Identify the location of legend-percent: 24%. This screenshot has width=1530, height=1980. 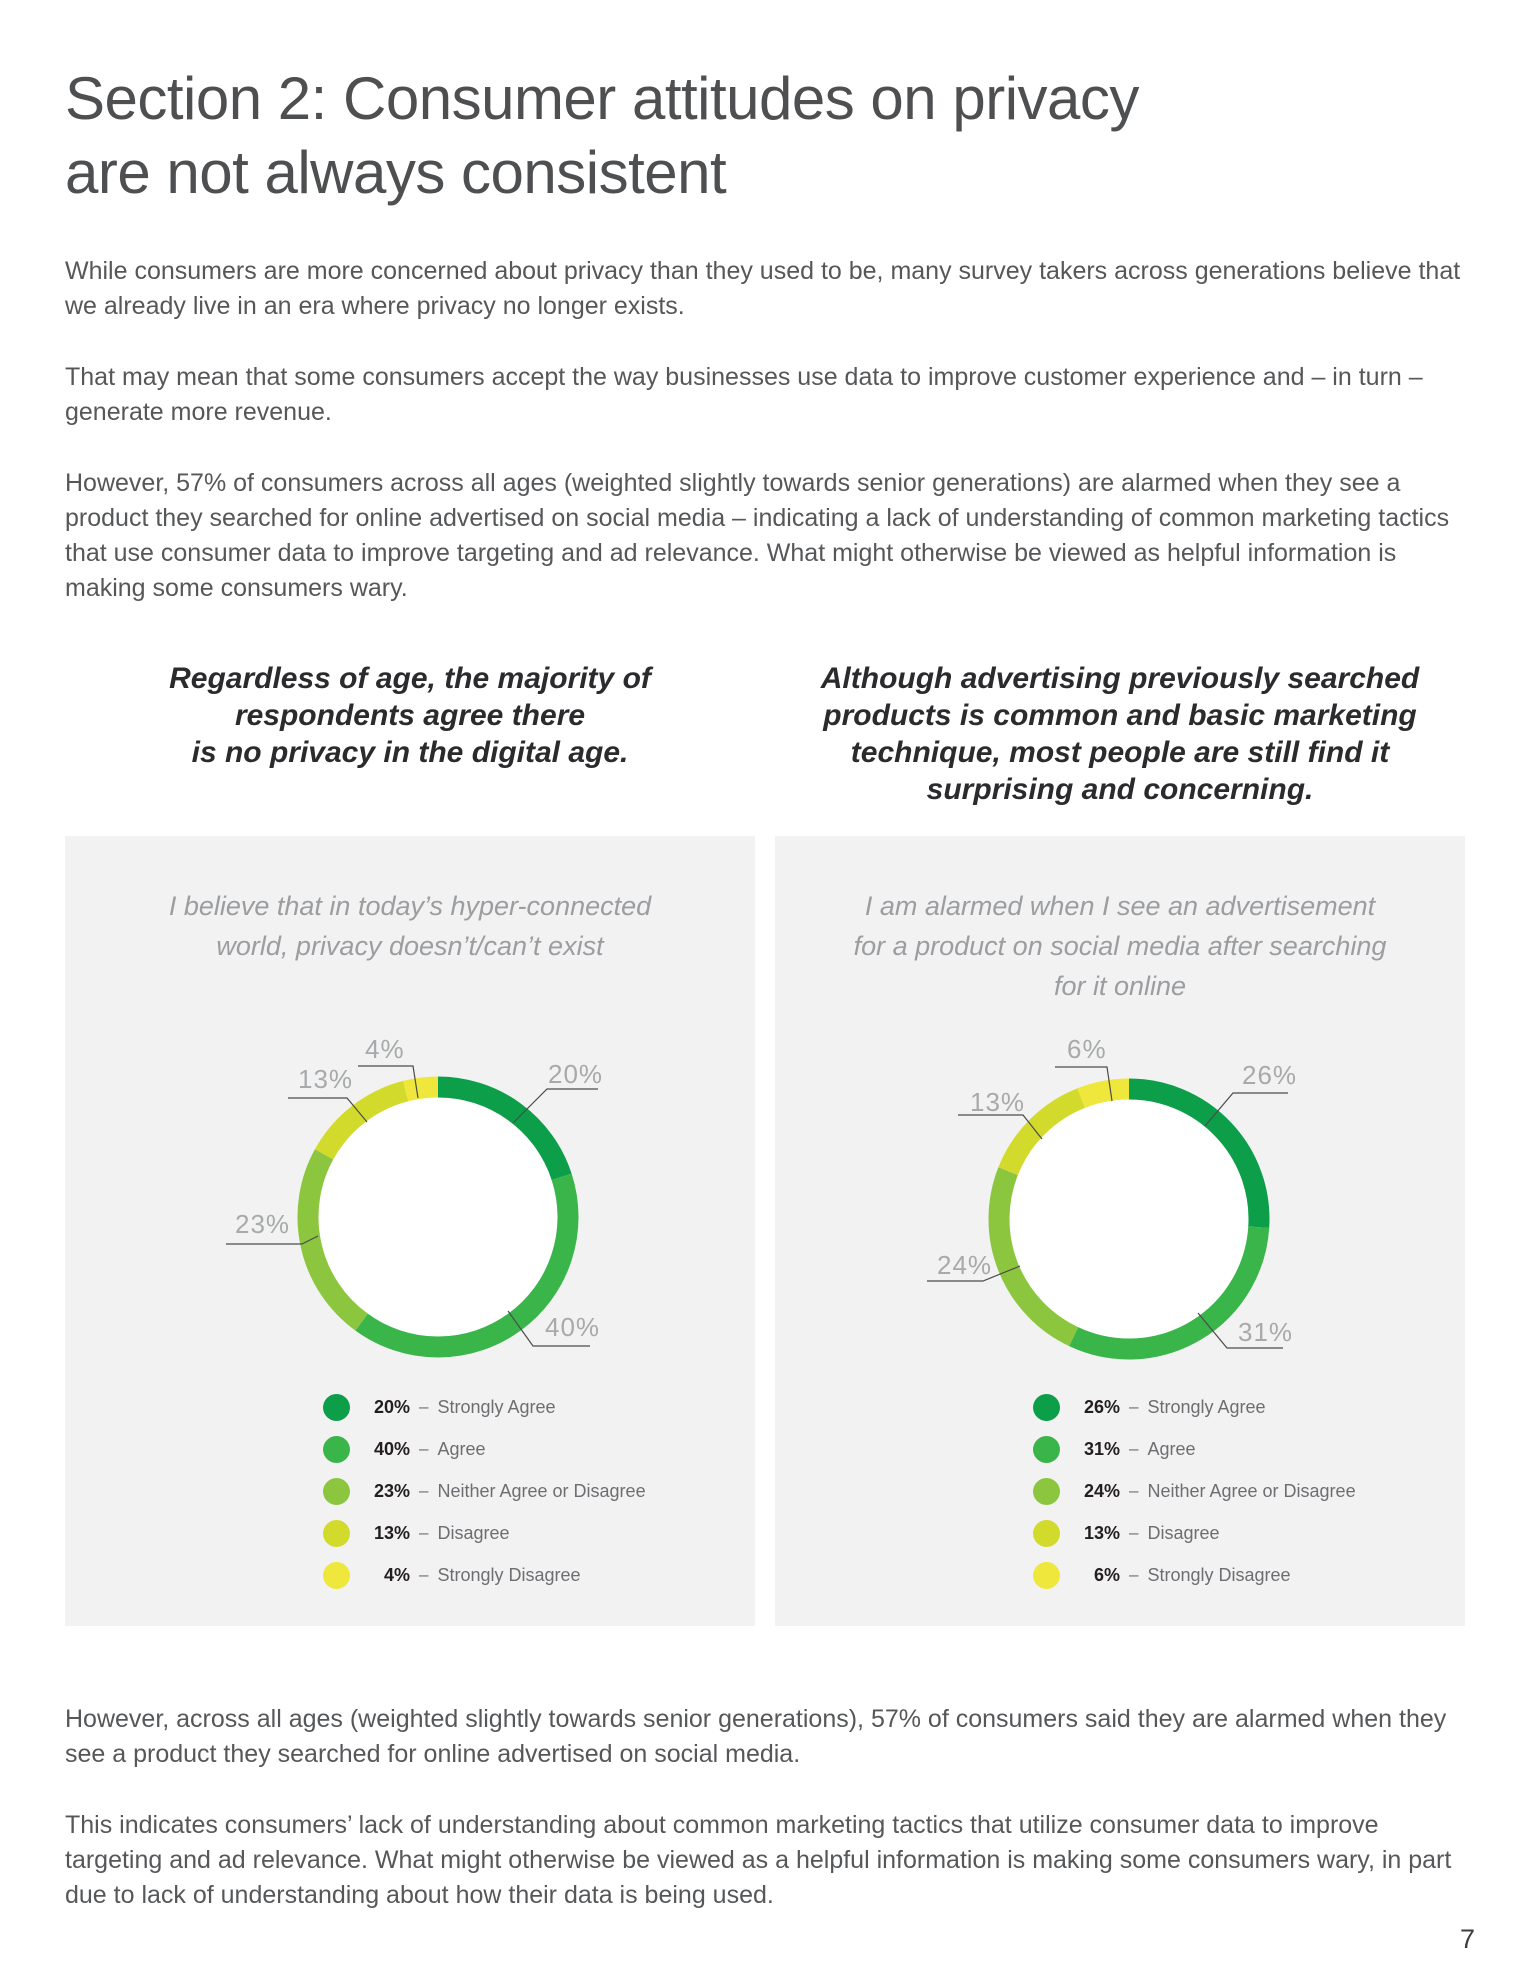
(1101, 1490).